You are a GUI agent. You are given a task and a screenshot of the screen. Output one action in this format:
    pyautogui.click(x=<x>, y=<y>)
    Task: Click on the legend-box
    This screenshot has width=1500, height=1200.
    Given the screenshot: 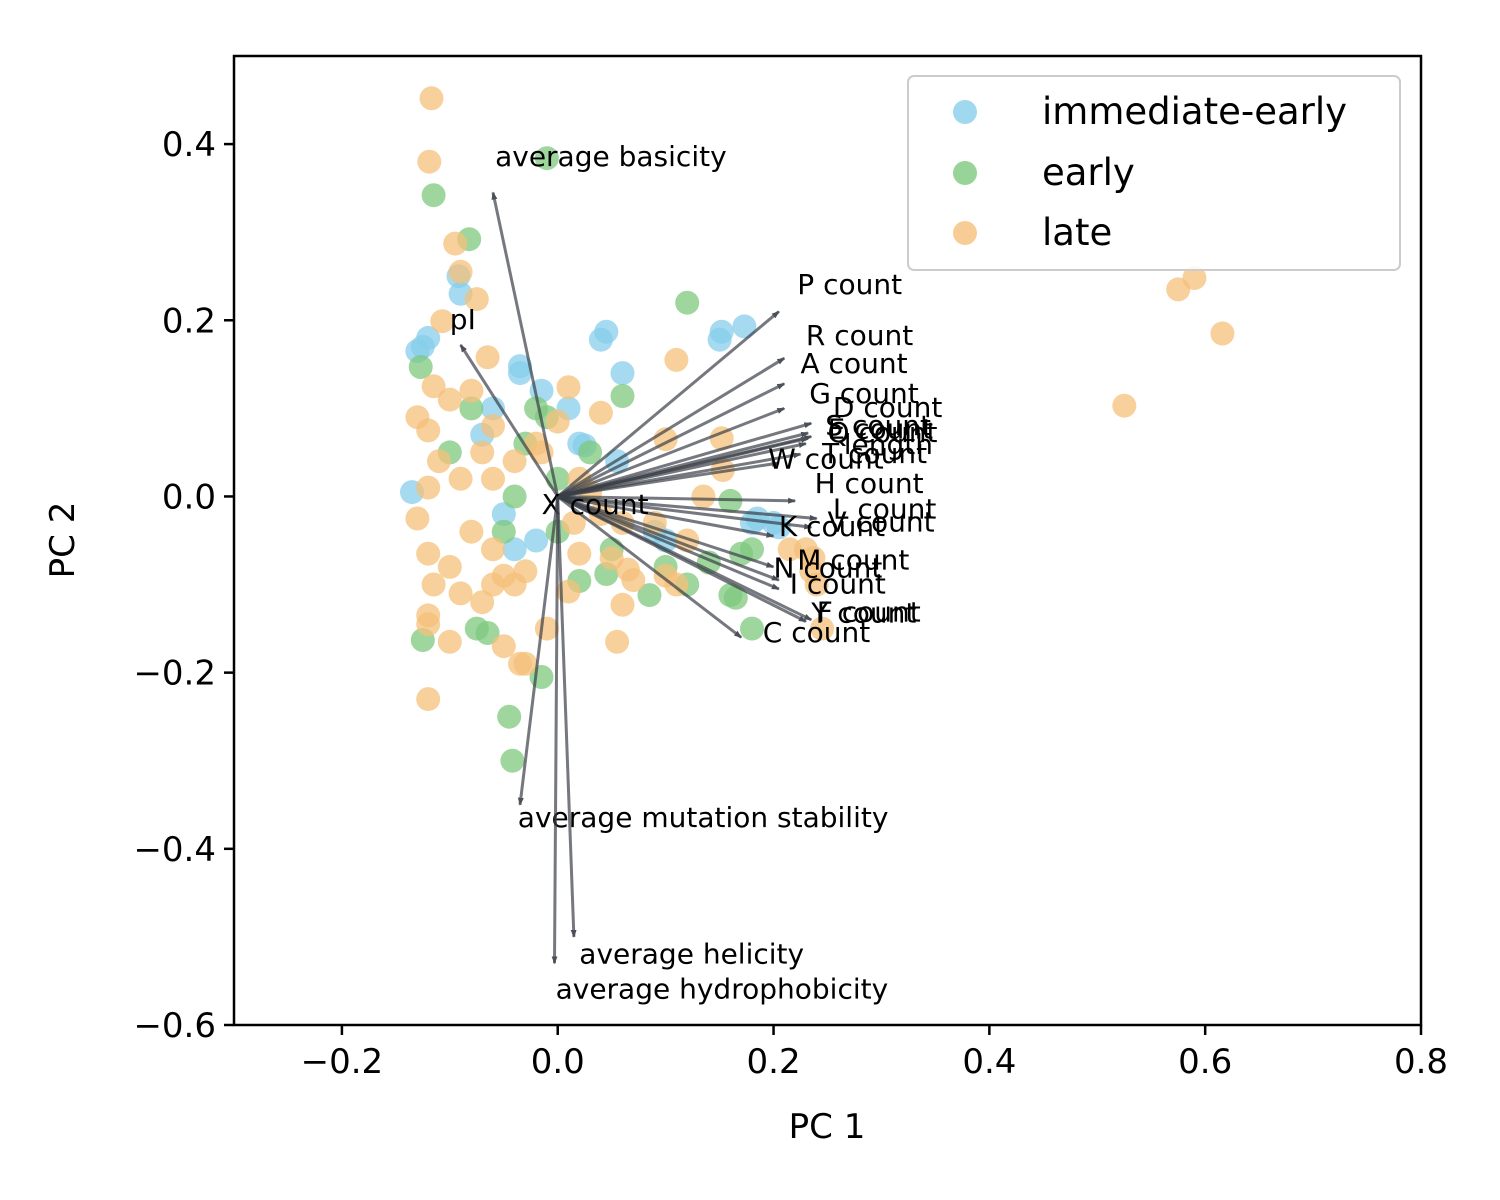 What is the action you would take?
    pyautogui.click(x=1154, y=173)
    